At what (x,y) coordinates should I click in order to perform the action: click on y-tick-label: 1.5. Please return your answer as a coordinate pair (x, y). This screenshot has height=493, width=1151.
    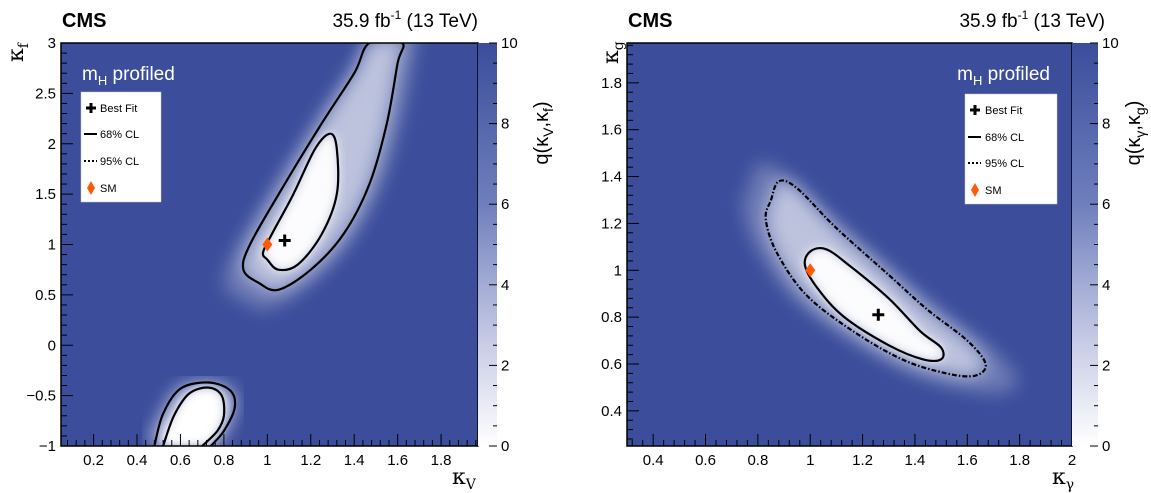
    Looking at the image, I should click on (45, 194).